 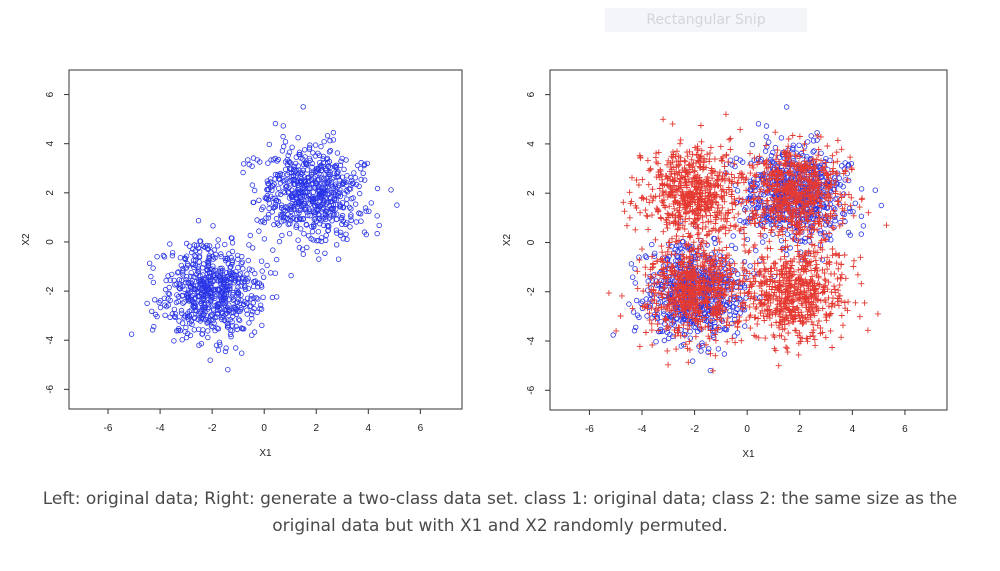 What do you see at coordinates (706, 20) in the screenshot?
I see `rectangular-snip-overlay: Rectangular Snip` at bounding box center [706, 20].